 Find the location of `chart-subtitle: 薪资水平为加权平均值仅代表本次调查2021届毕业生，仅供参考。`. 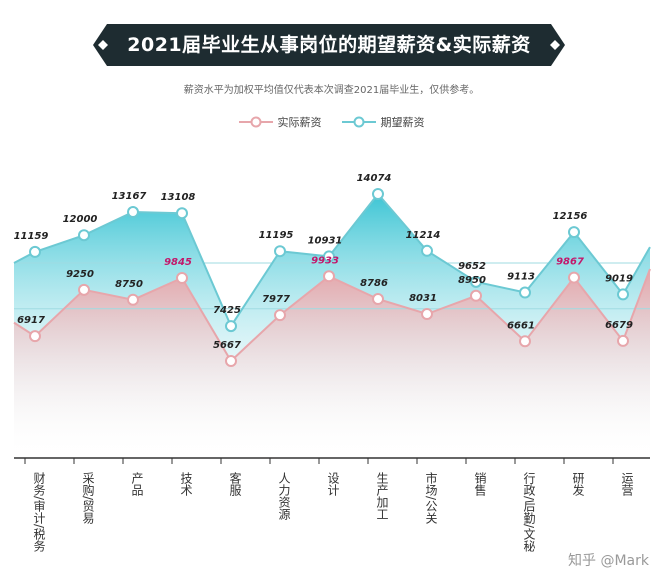

chart-subtitle: 薪资水平为加权平均值仅代表本次调查2021届毕业生，仅供参考。 is located at coordinates (331, 90).